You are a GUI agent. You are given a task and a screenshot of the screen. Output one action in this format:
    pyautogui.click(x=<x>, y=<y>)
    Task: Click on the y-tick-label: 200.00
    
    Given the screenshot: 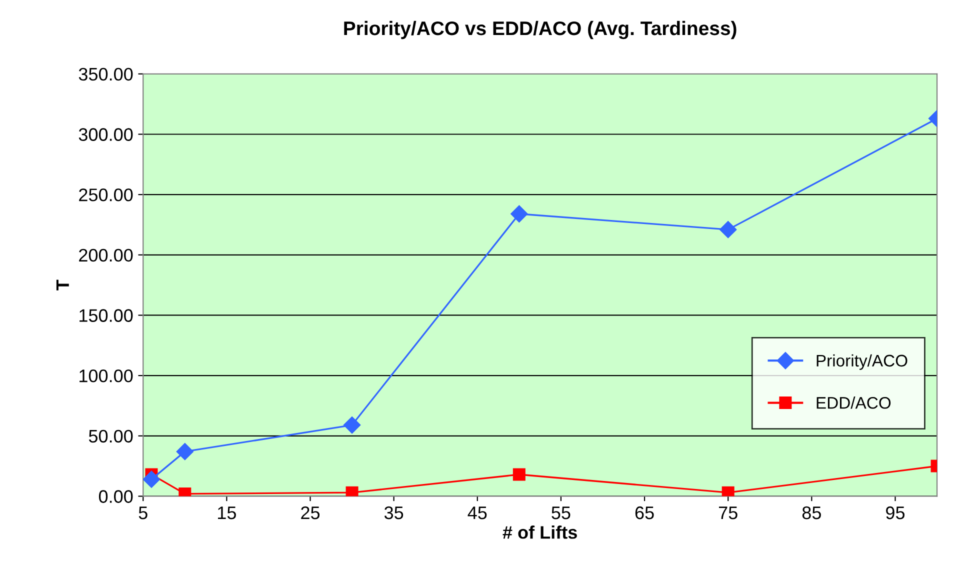 What is the action you would take?
    pyautogui.click(x=106, y=255)
    